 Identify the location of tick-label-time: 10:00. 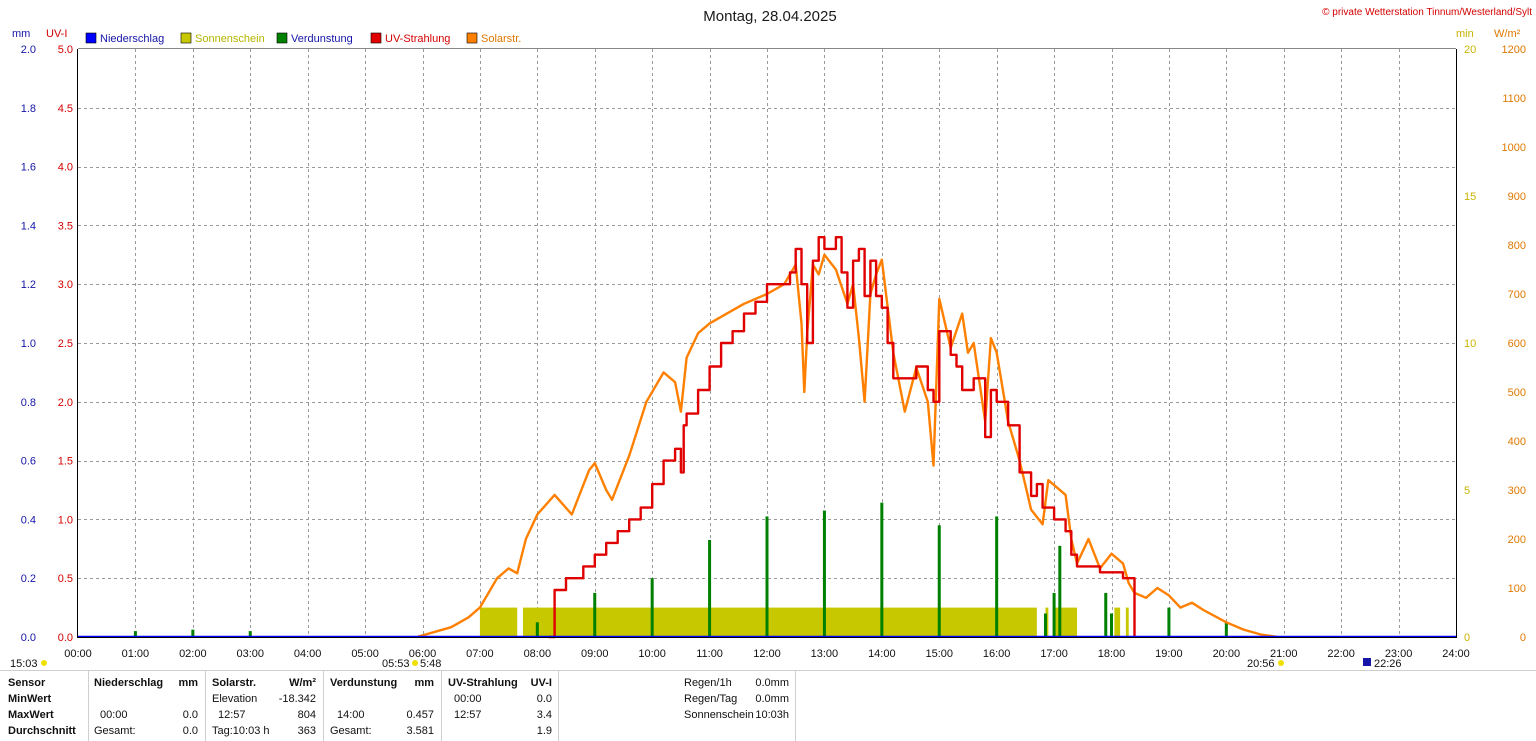
(652, 654).